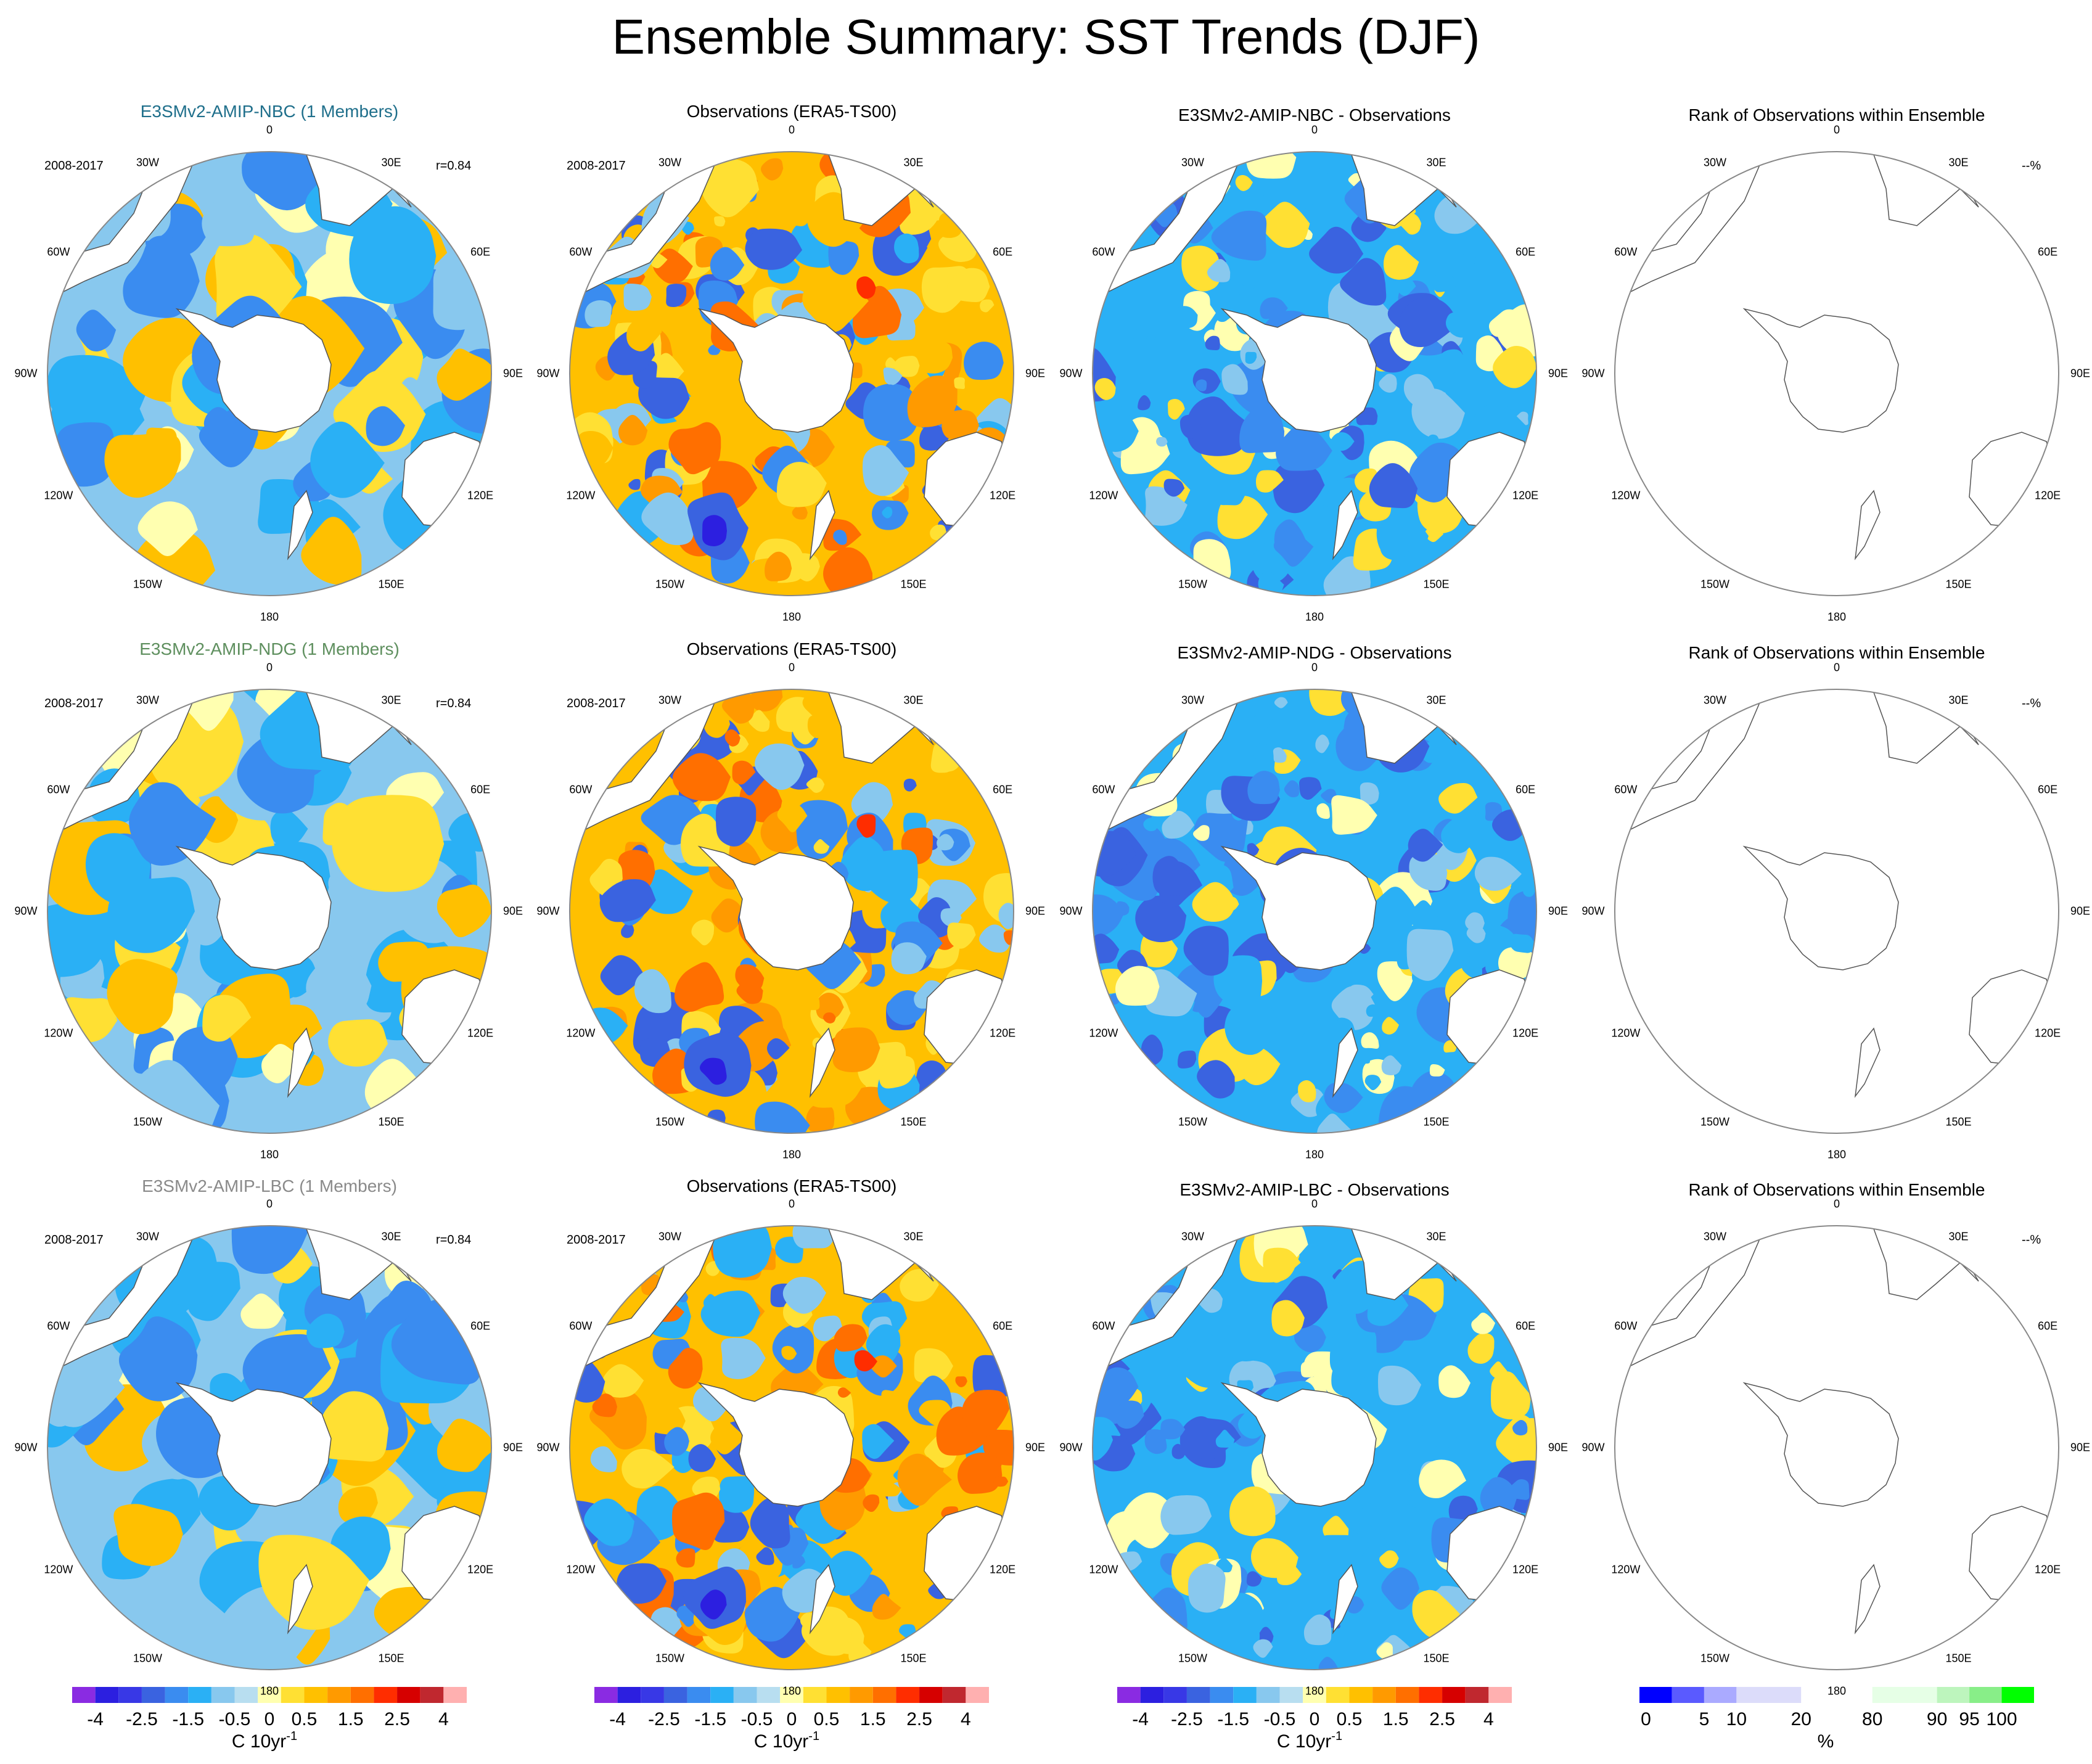 This screenshot has width=2092, height=1764. Describe the element at coordinates (1310, 1740) in the screenshot. I see `colorbar-units: C 10yr-1` at that location.